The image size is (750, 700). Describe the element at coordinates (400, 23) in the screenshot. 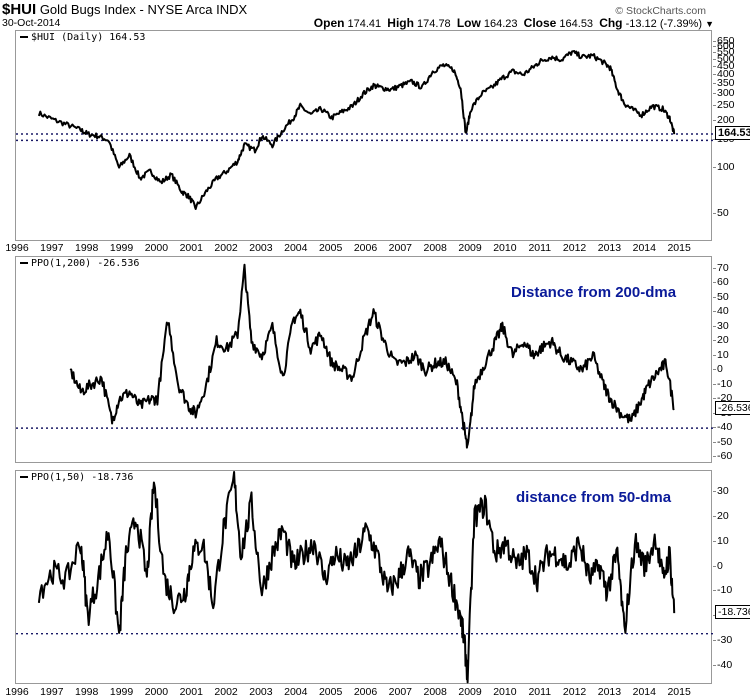

I see `high-label: High` at that location.